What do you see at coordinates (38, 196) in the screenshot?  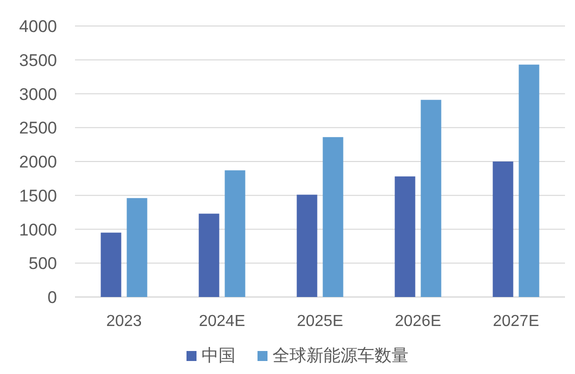 I see `y-tick-label: 1500` at bounding box center [38, 196].